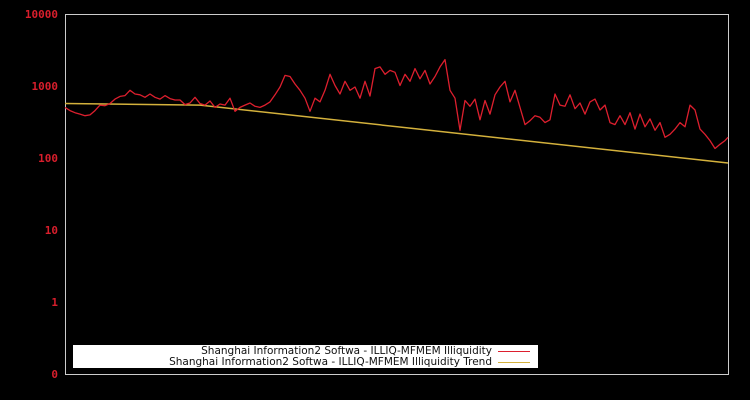  I want to click on y-tick-label: 10000, so click(41, 14).